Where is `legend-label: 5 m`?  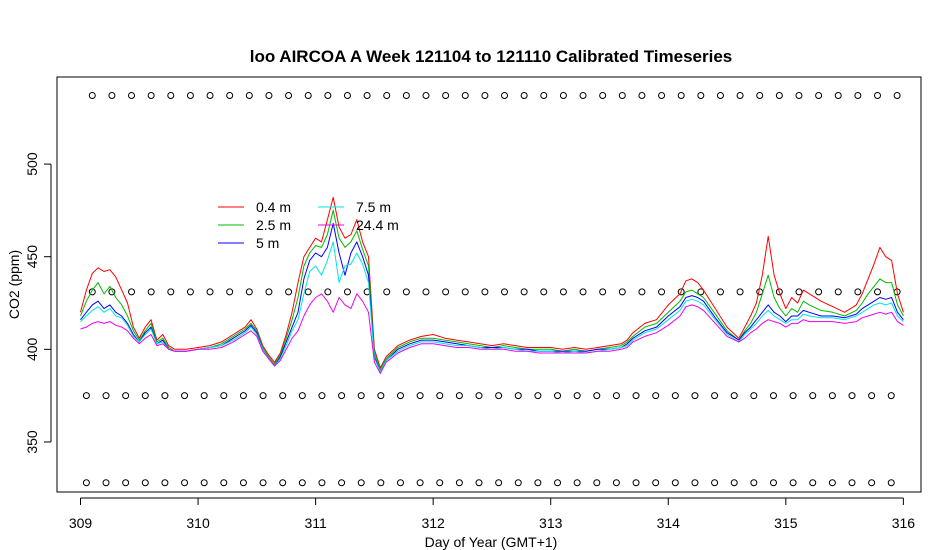
legend-label: 5 m is located at coordinates (267, 243).